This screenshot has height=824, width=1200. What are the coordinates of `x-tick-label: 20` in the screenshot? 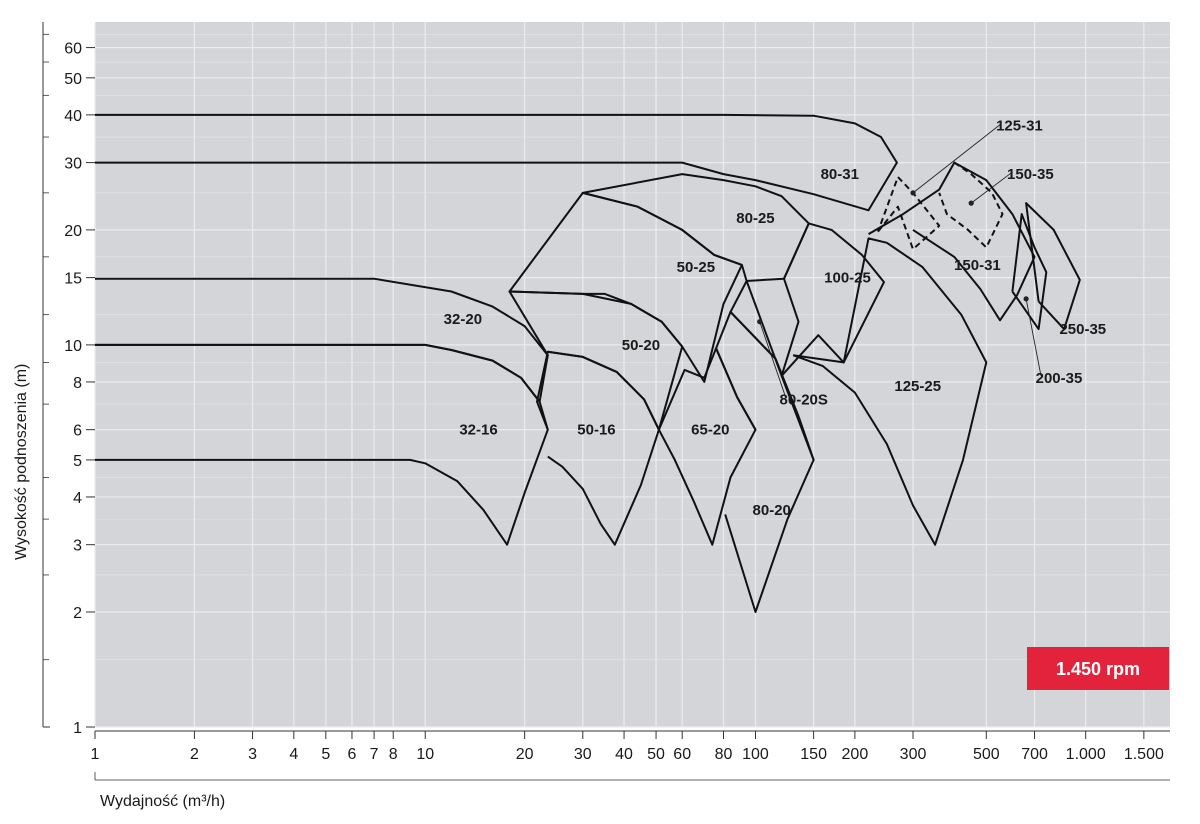 It's located at (525, 754).